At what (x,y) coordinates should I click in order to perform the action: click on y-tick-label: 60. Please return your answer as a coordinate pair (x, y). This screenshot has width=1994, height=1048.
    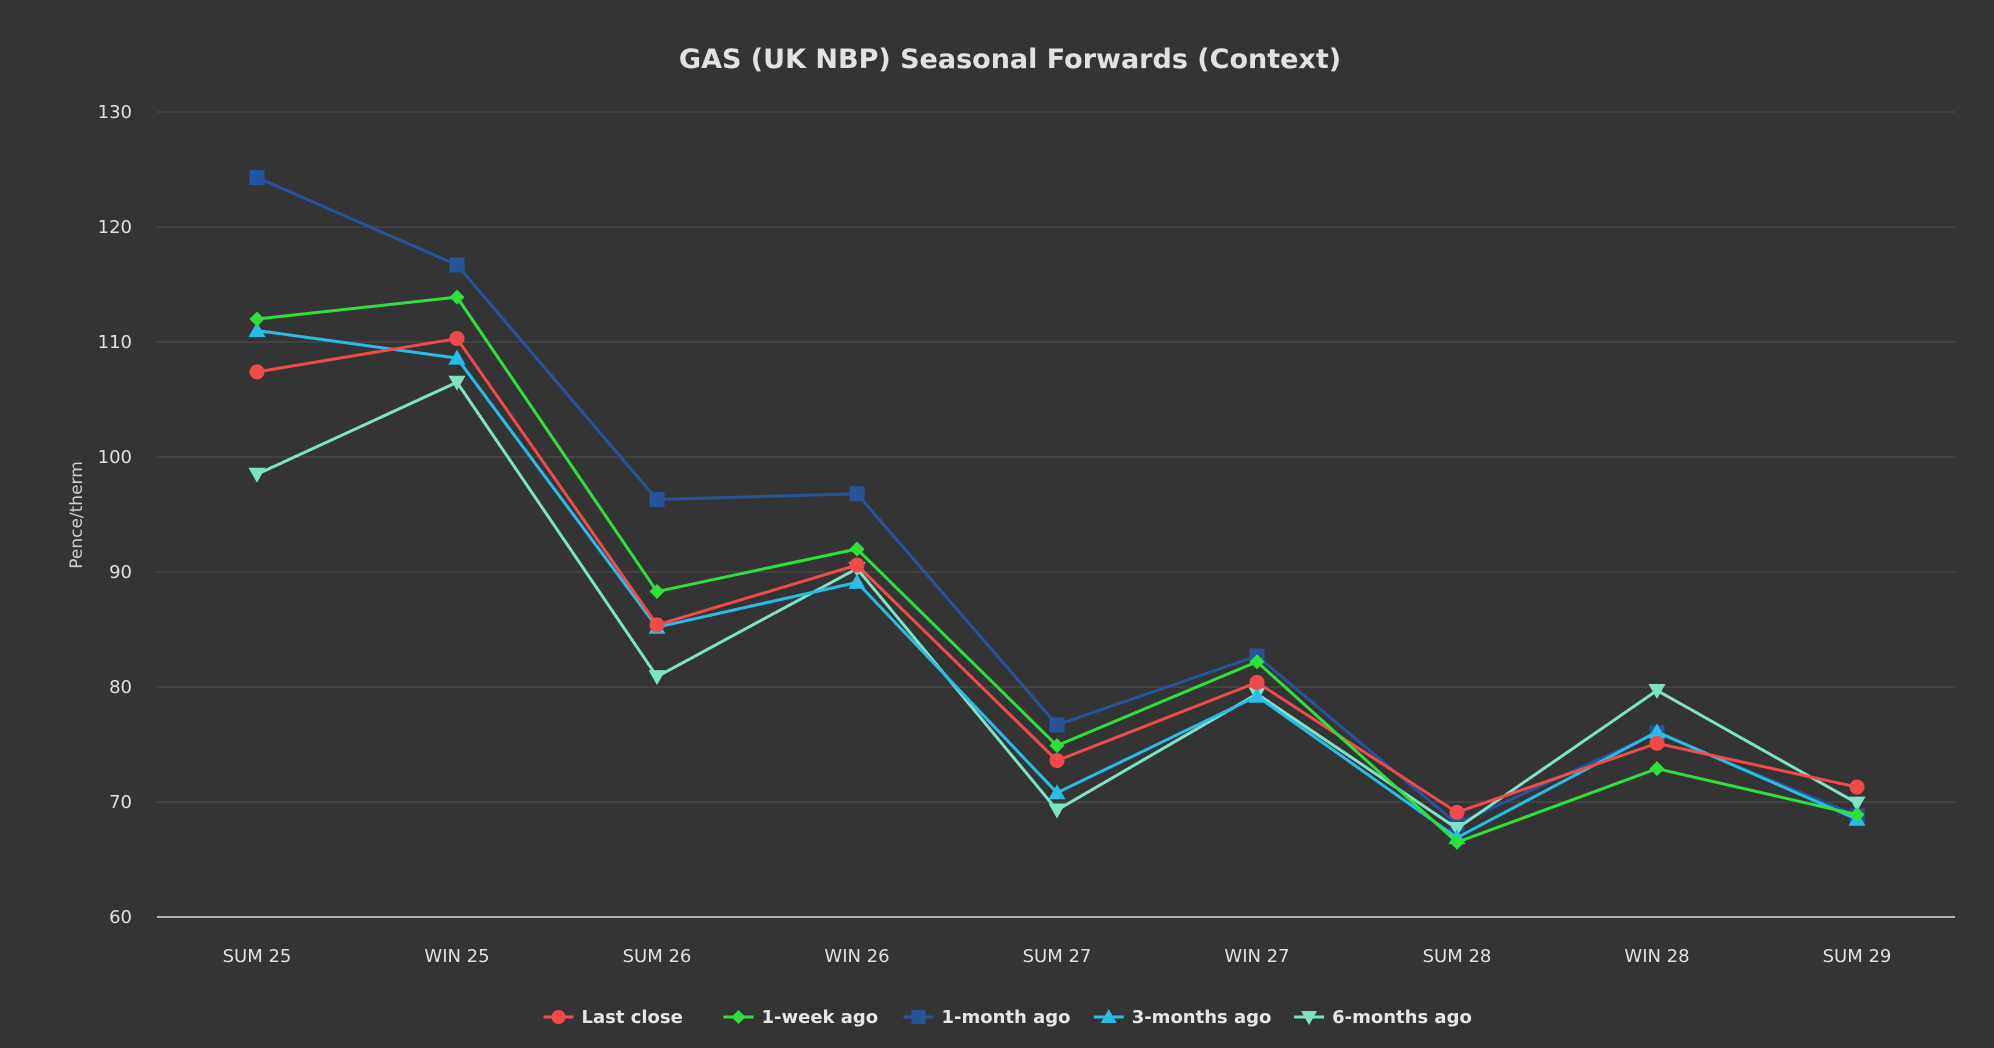
    Looking at the image, I should click on (120, 917).